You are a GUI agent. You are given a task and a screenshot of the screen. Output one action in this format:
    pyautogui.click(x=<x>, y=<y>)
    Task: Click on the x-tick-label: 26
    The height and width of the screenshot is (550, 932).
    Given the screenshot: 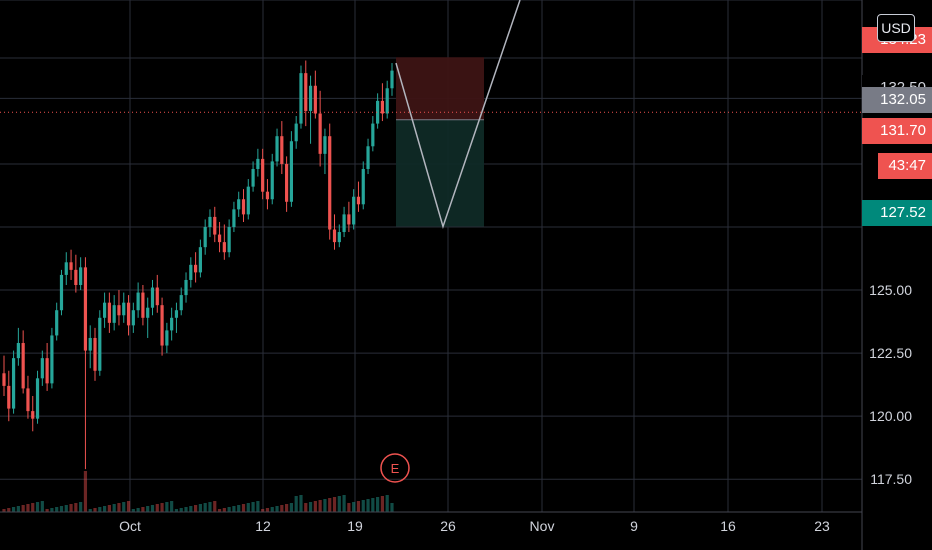 What is the action you would take?
    pyautogui.click(x=448, y=526)
    